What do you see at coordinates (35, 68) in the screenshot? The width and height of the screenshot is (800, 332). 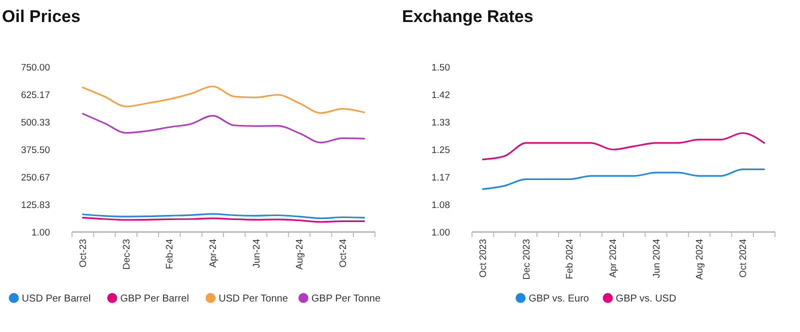 I see `y-tick-label: 750.00` at bounding box center [35, 68].